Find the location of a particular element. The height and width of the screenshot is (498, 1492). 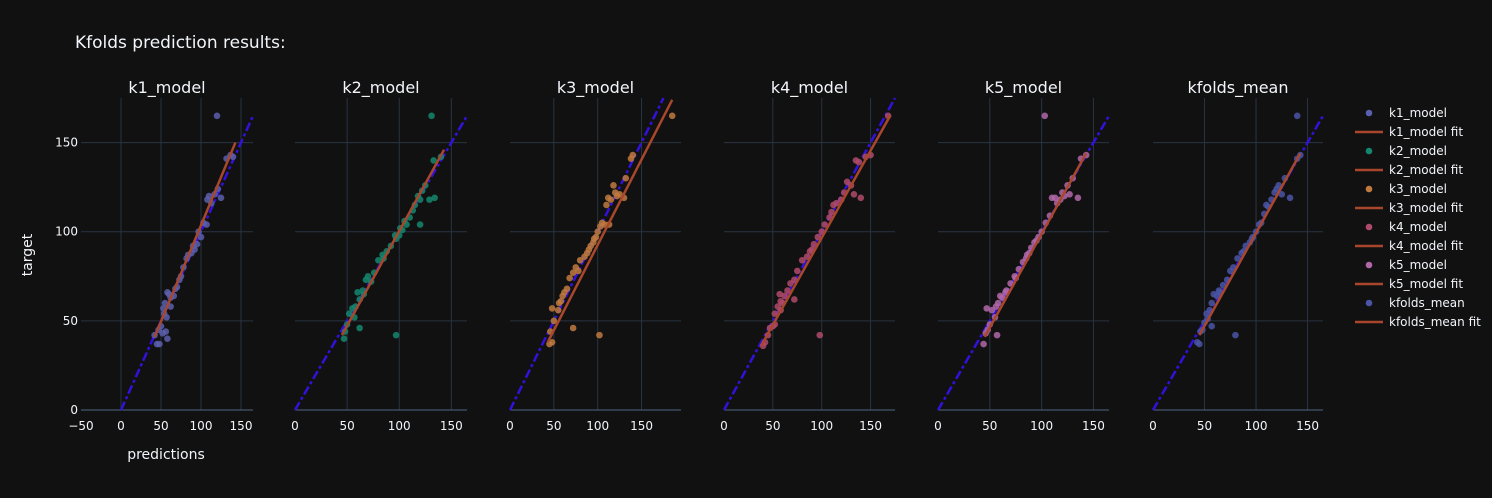

subplot-k5_model: k5_model 0 50 100 150 is located at coordinates (1022, 255).